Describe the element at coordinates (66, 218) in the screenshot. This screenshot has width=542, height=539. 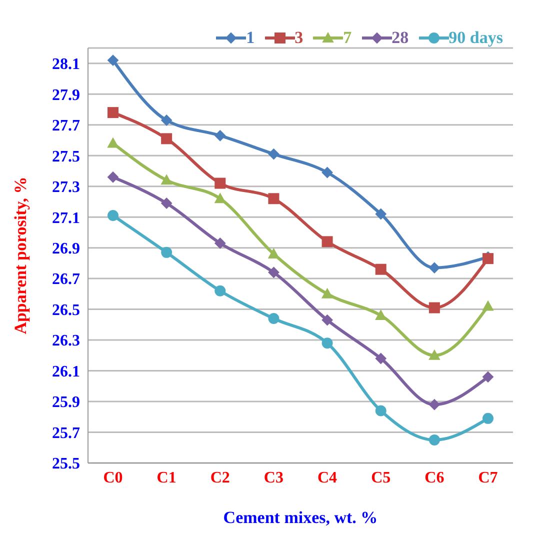
I see `y-tick-label: 27.1` at that location.